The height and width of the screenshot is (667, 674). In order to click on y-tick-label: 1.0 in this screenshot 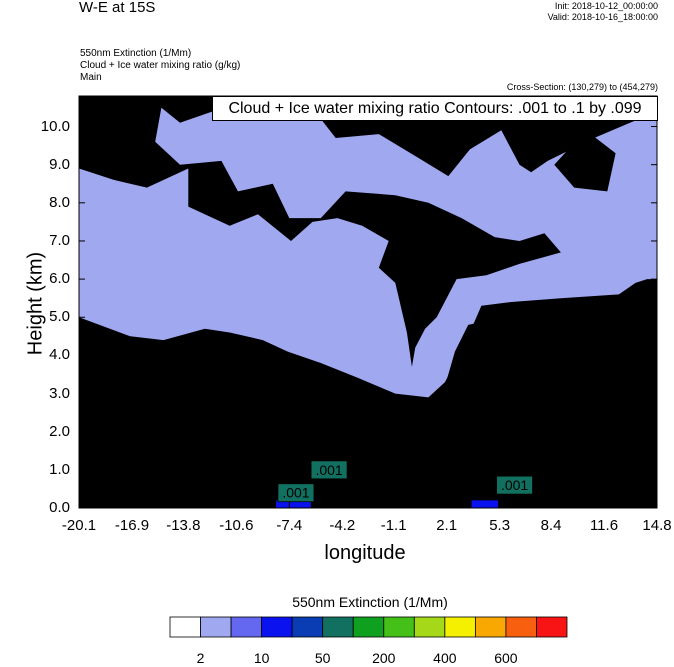, I will do `click(59, 469)`.